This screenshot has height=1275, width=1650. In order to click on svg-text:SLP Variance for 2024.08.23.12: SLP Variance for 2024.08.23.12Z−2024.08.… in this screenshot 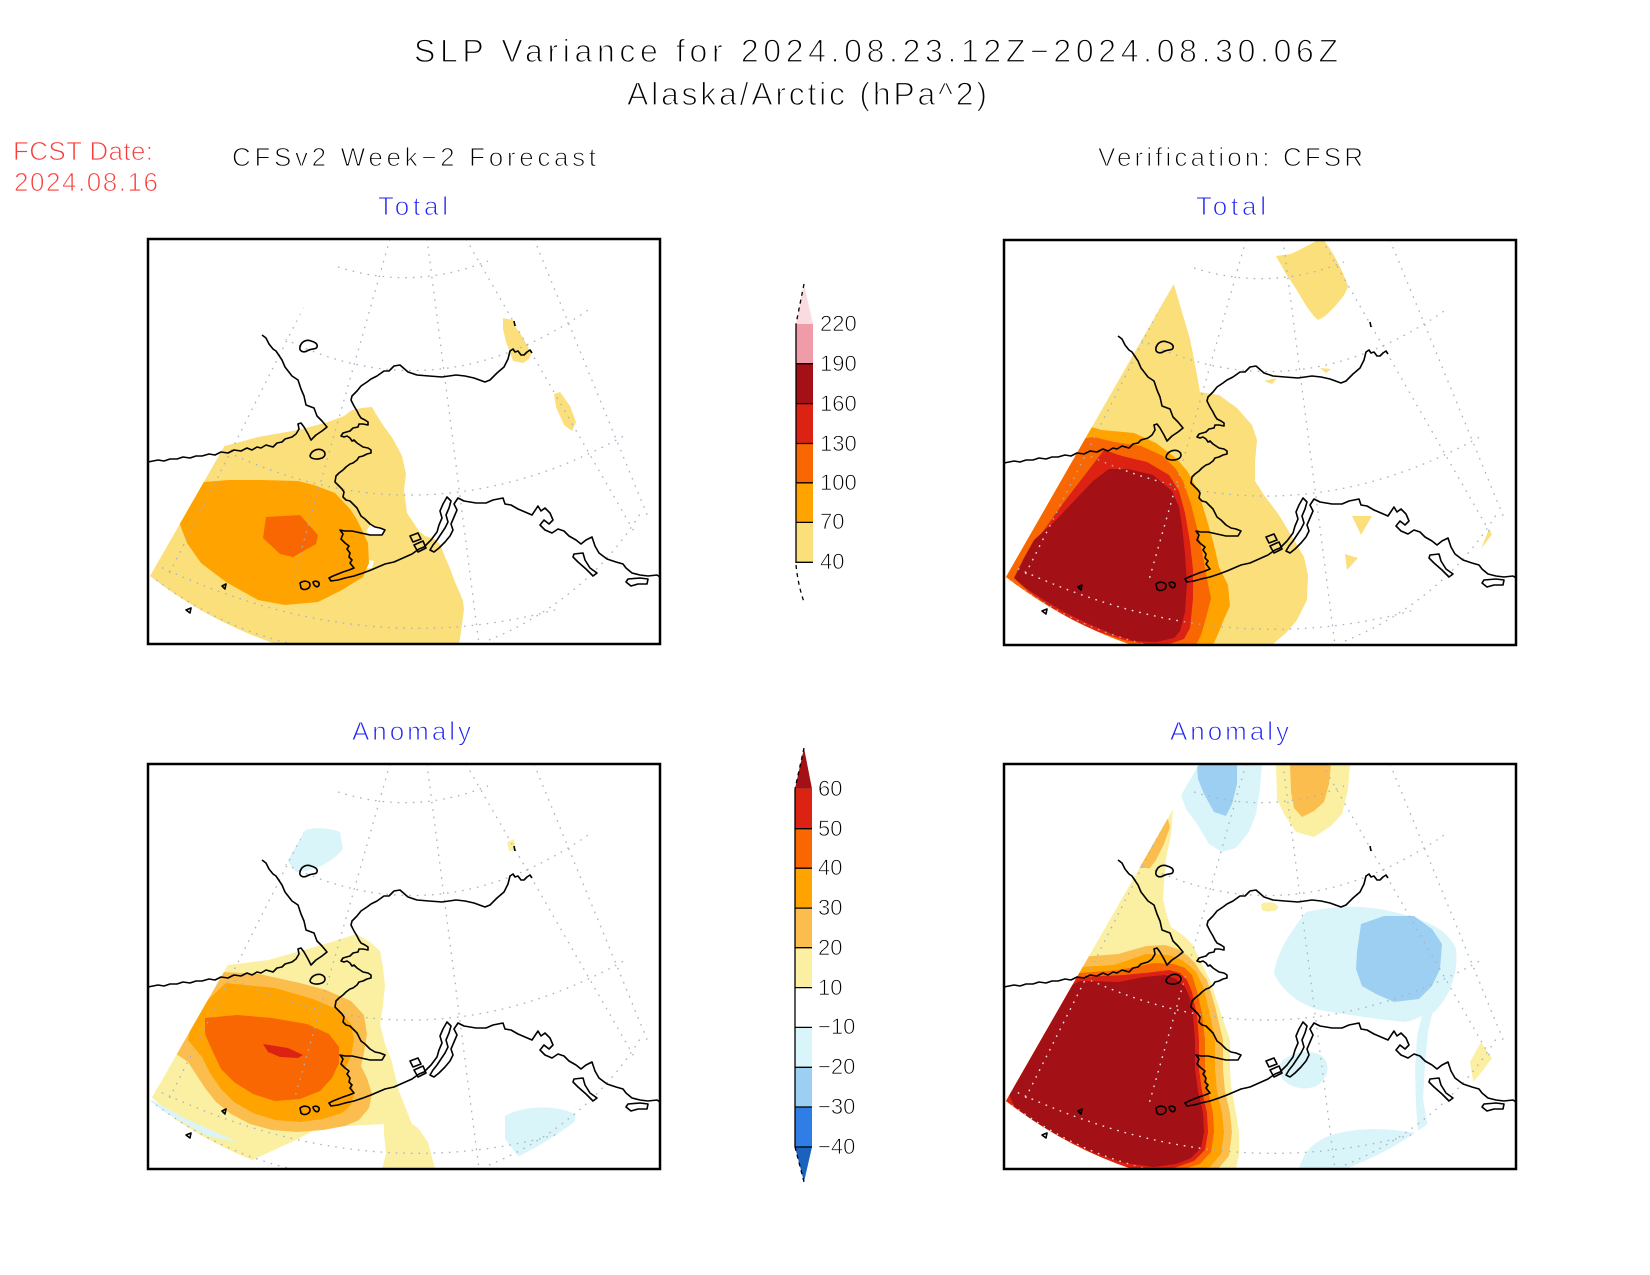, I will do `click(876, 51)`.